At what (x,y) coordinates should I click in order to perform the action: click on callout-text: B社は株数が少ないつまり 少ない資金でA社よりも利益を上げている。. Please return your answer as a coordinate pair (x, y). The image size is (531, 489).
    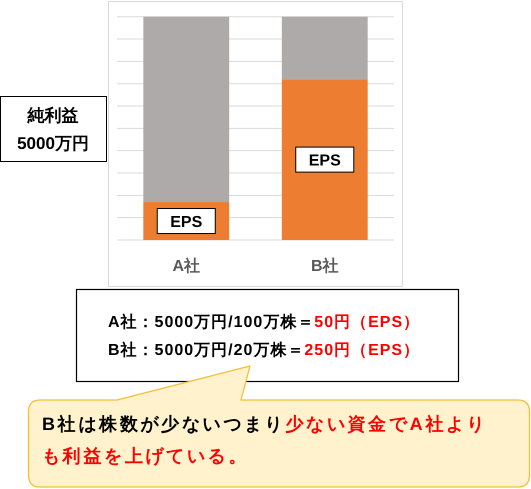
    Looking at the image, I should click on (265, 440).